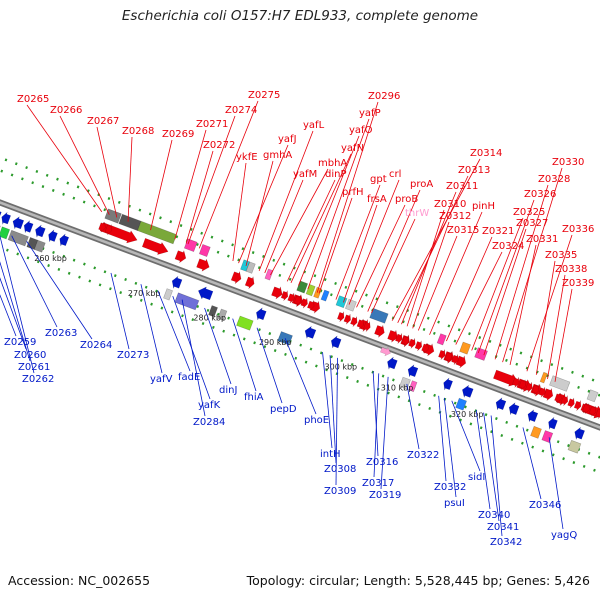 This screenshot has width=600, height=600. I want to click on forward-gene-label: Z0330, so click(568, 162).